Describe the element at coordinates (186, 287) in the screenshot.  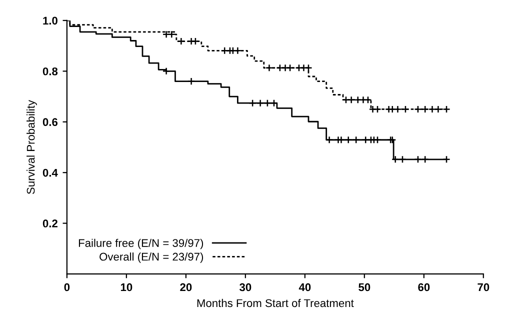
I see `x-tick-label: 20` at that location.